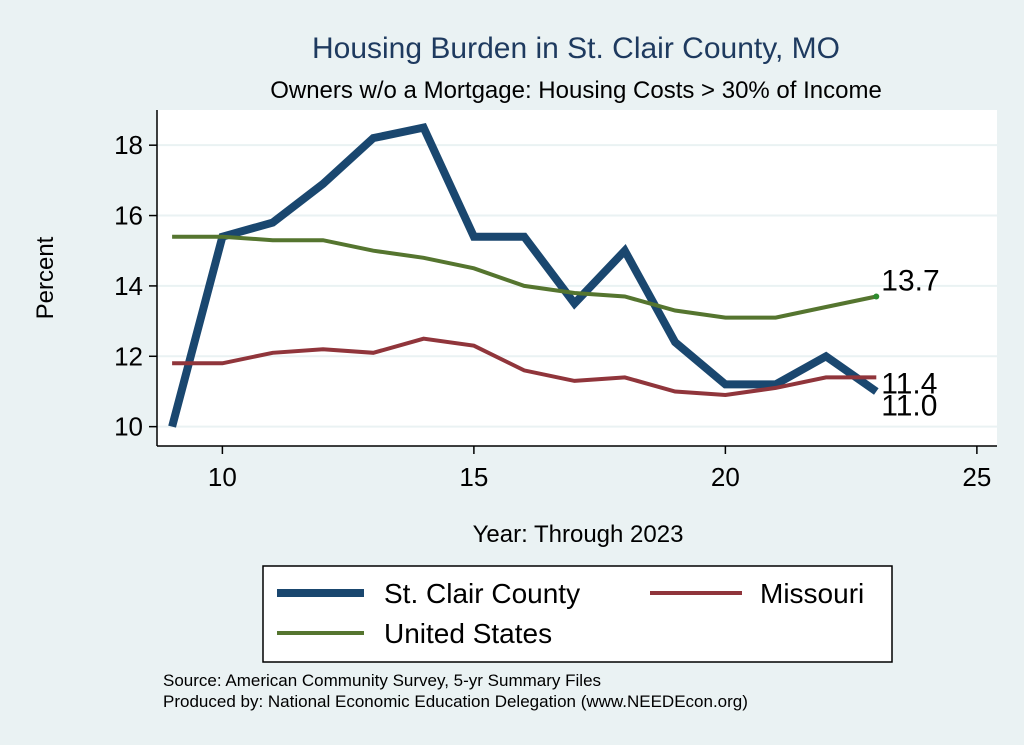 This screenshot has width=1024, height=745. What do you see at coordinates (578, 534) in the screenshot?
I see `x-axis-label: Year: Through 2023` at bounding box center [578, 534].